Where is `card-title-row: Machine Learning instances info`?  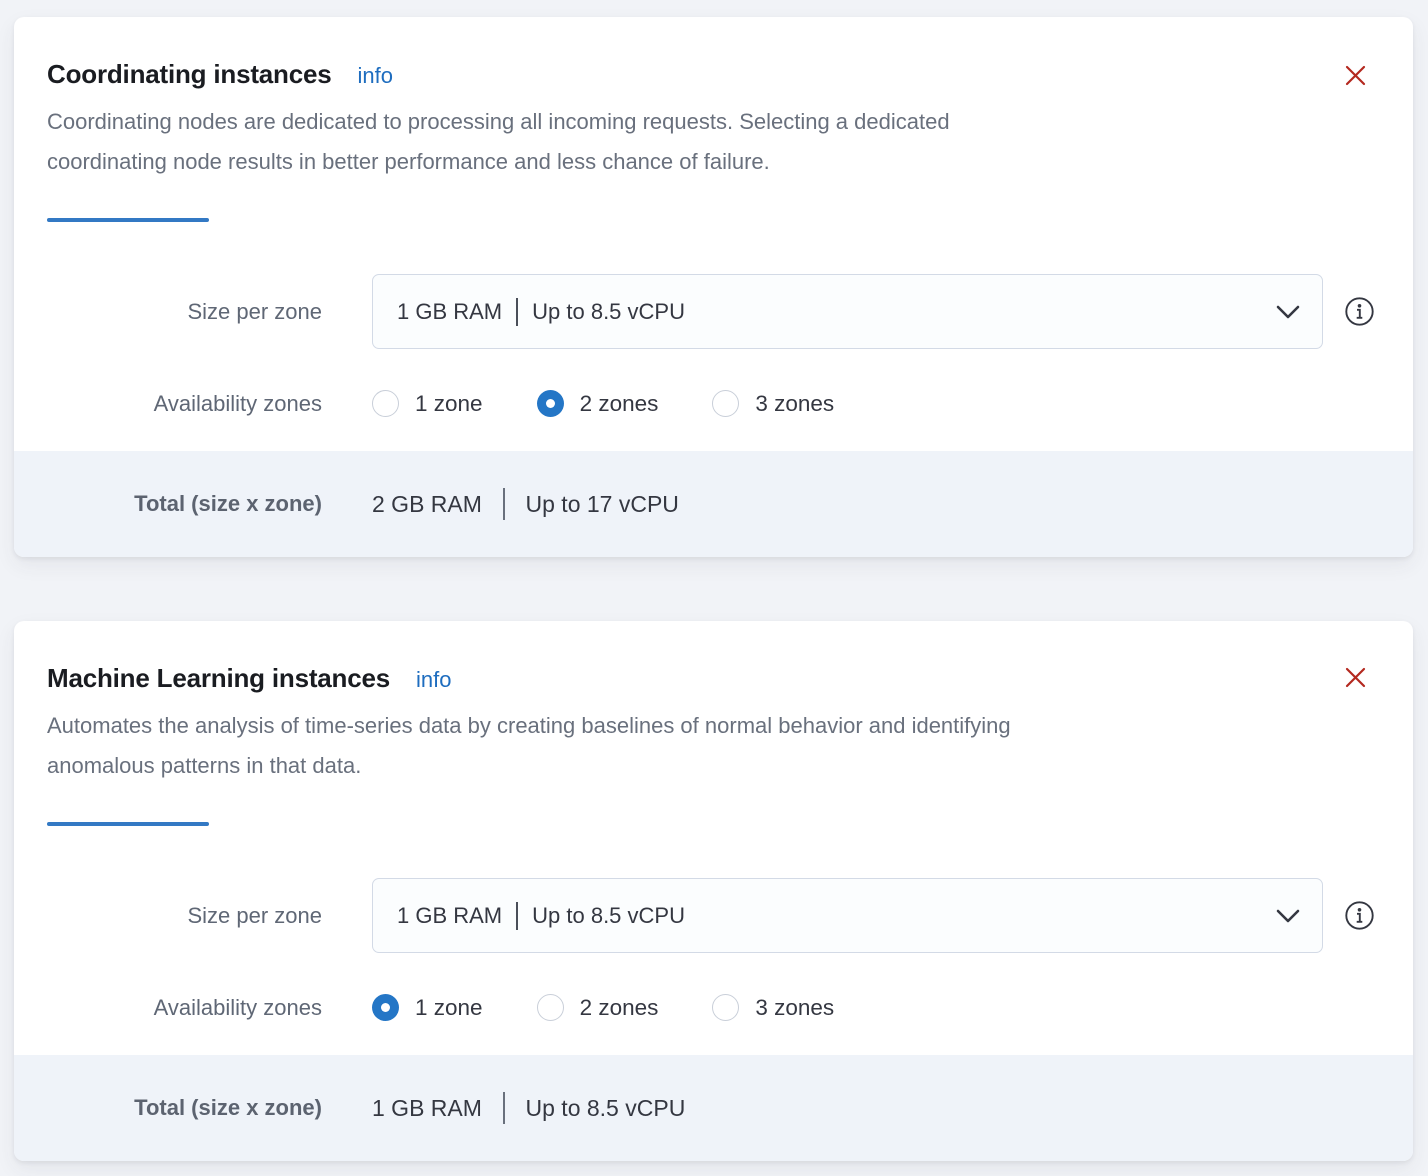 card-title-row: Machine Learning instances info is located at coordinates (713, 678).